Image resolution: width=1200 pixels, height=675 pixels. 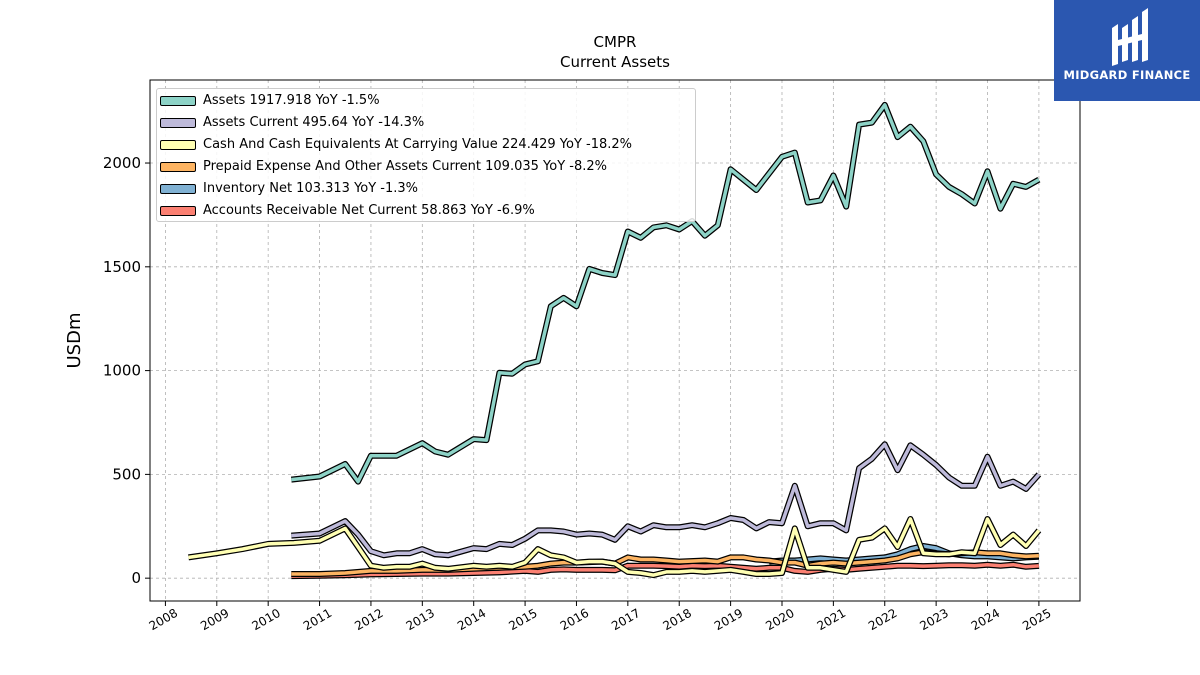 What do you see at coordinates (122, 267) in the screenshot?
I see `y-tick-label: 1500` at bounding box center [122, 267].